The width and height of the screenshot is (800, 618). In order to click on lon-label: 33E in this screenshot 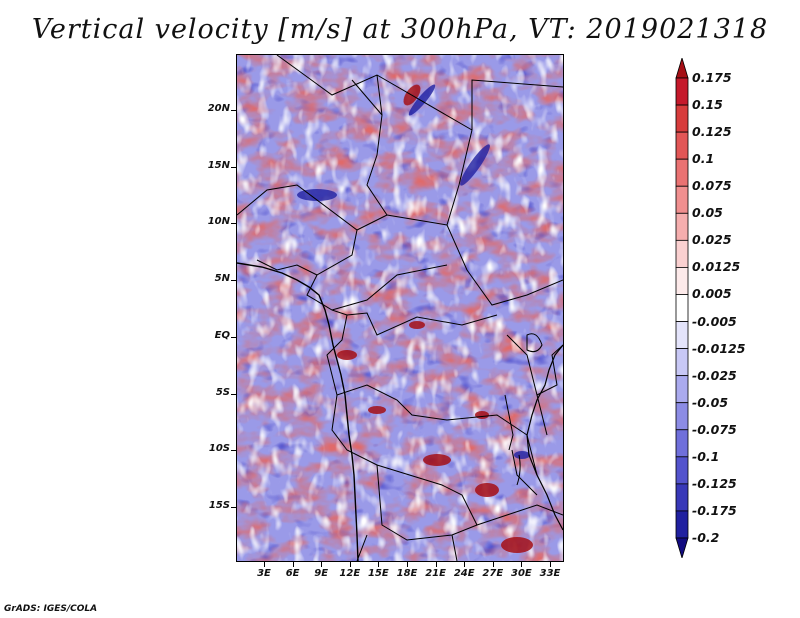, I will do `click(550, 573)`.